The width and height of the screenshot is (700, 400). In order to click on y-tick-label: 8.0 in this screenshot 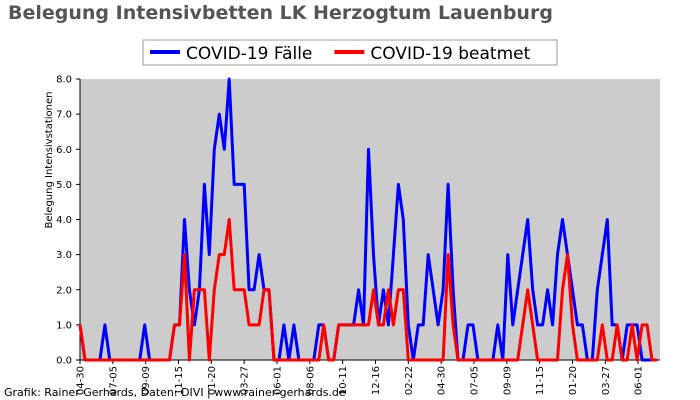, I will do `click(64, 80)`.